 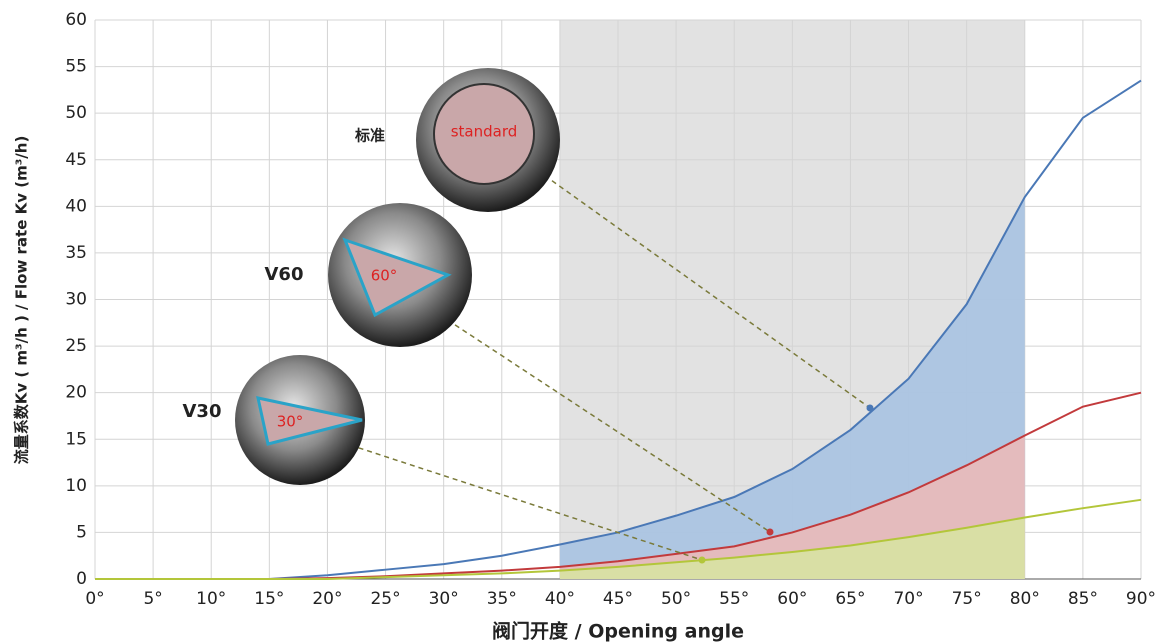 What do you see at coordinates (94, 599) in the screenshot?
I see `x-tick-label: 0°` at bounding box center [94, 599].